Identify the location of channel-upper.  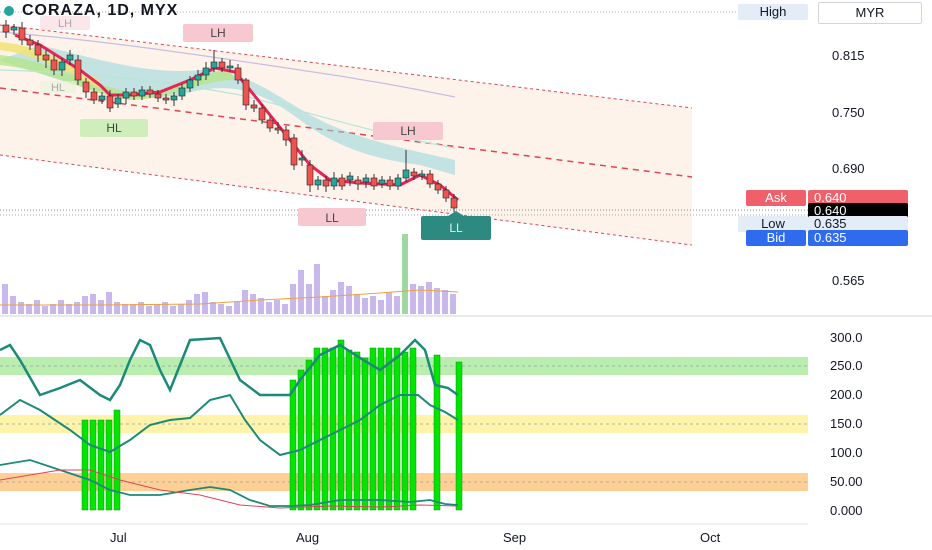
(346, 66).